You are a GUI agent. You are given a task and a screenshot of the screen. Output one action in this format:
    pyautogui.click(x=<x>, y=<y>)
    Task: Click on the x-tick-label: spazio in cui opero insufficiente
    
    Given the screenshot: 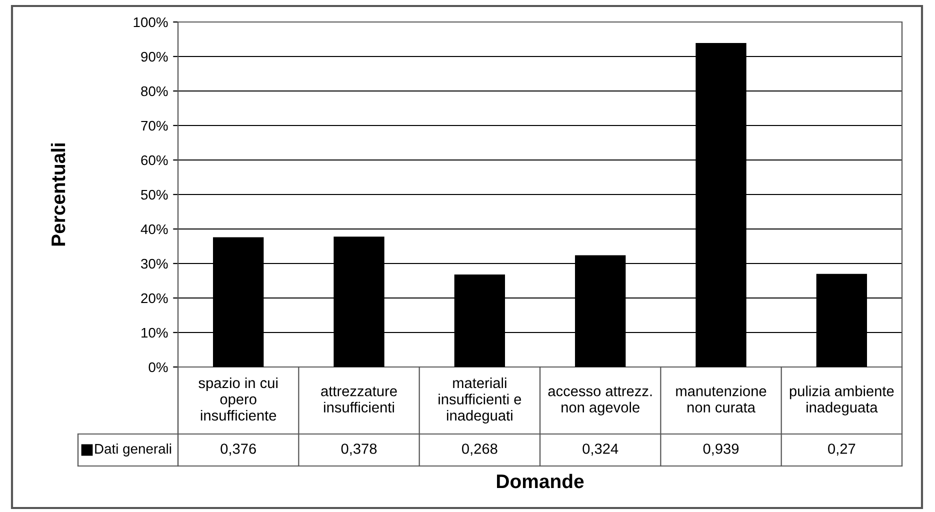 What is the action you would take?
    pyautogui.click(x=238, y=399)
    